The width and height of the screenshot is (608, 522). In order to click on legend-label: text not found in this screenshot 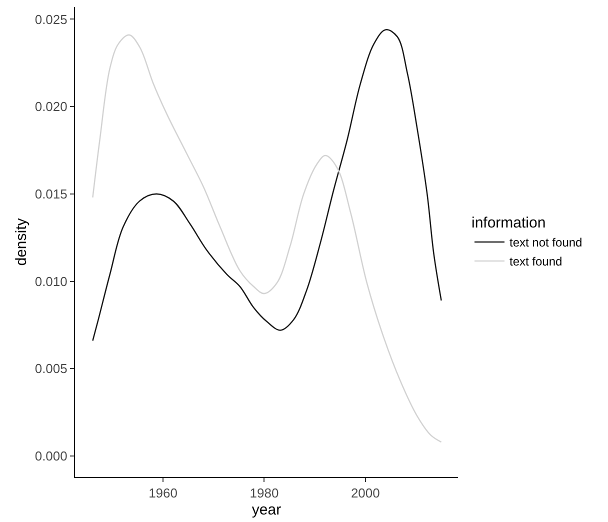, I will do `click(545, 243)`.